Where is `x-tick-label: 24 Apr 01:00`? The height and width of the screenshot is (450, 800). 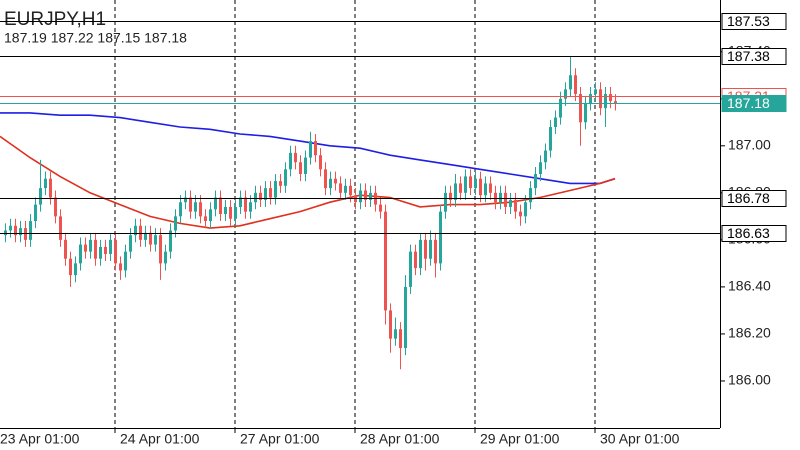
x-tick-label: 24 Apr 01:00 is located at coordinates (160, 439).